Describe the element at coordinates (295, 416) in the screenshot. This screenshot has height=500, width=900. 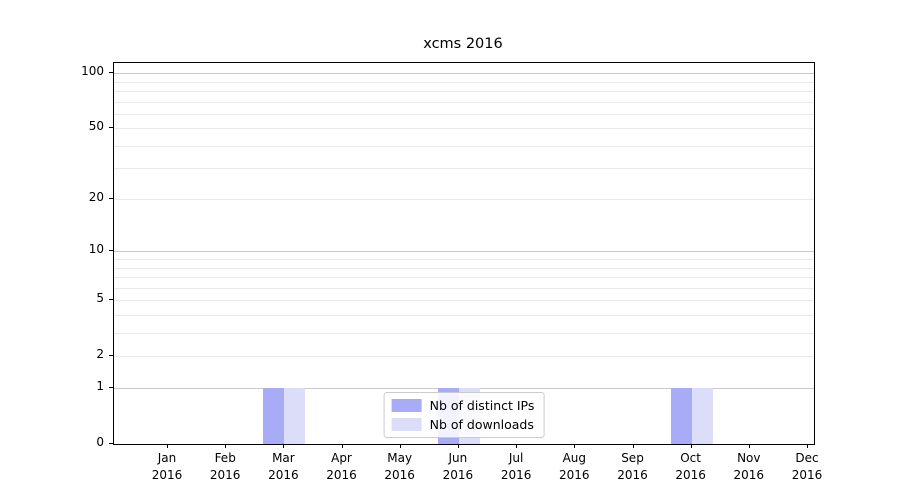
I see `bar-downloads-mar` at that location.